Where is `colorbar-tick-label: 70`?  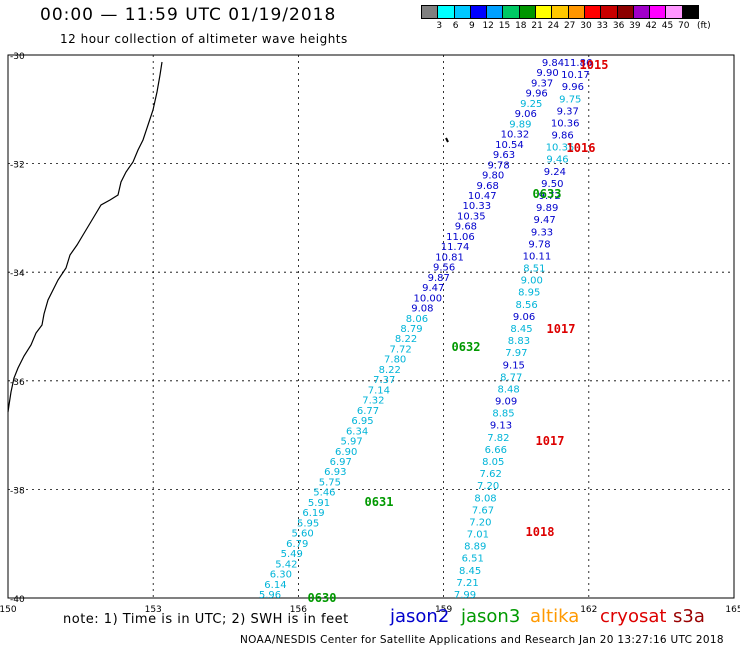 colorbar-tick-label: 70 is located at coordinates (684, 26).